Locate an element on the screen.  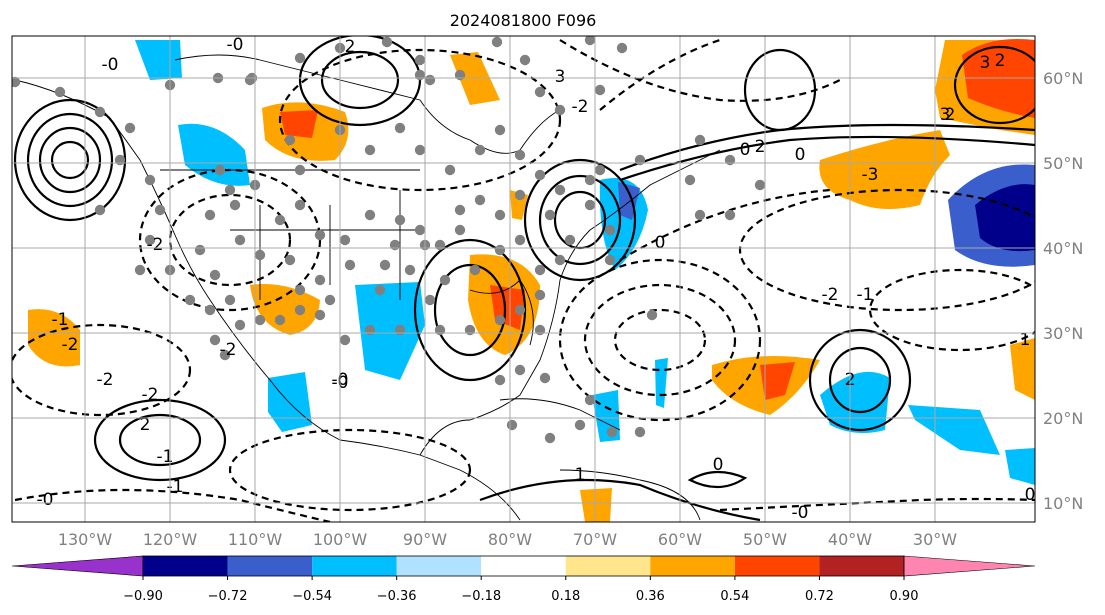
contour-label: 3 is located at coordinates (985, 63).